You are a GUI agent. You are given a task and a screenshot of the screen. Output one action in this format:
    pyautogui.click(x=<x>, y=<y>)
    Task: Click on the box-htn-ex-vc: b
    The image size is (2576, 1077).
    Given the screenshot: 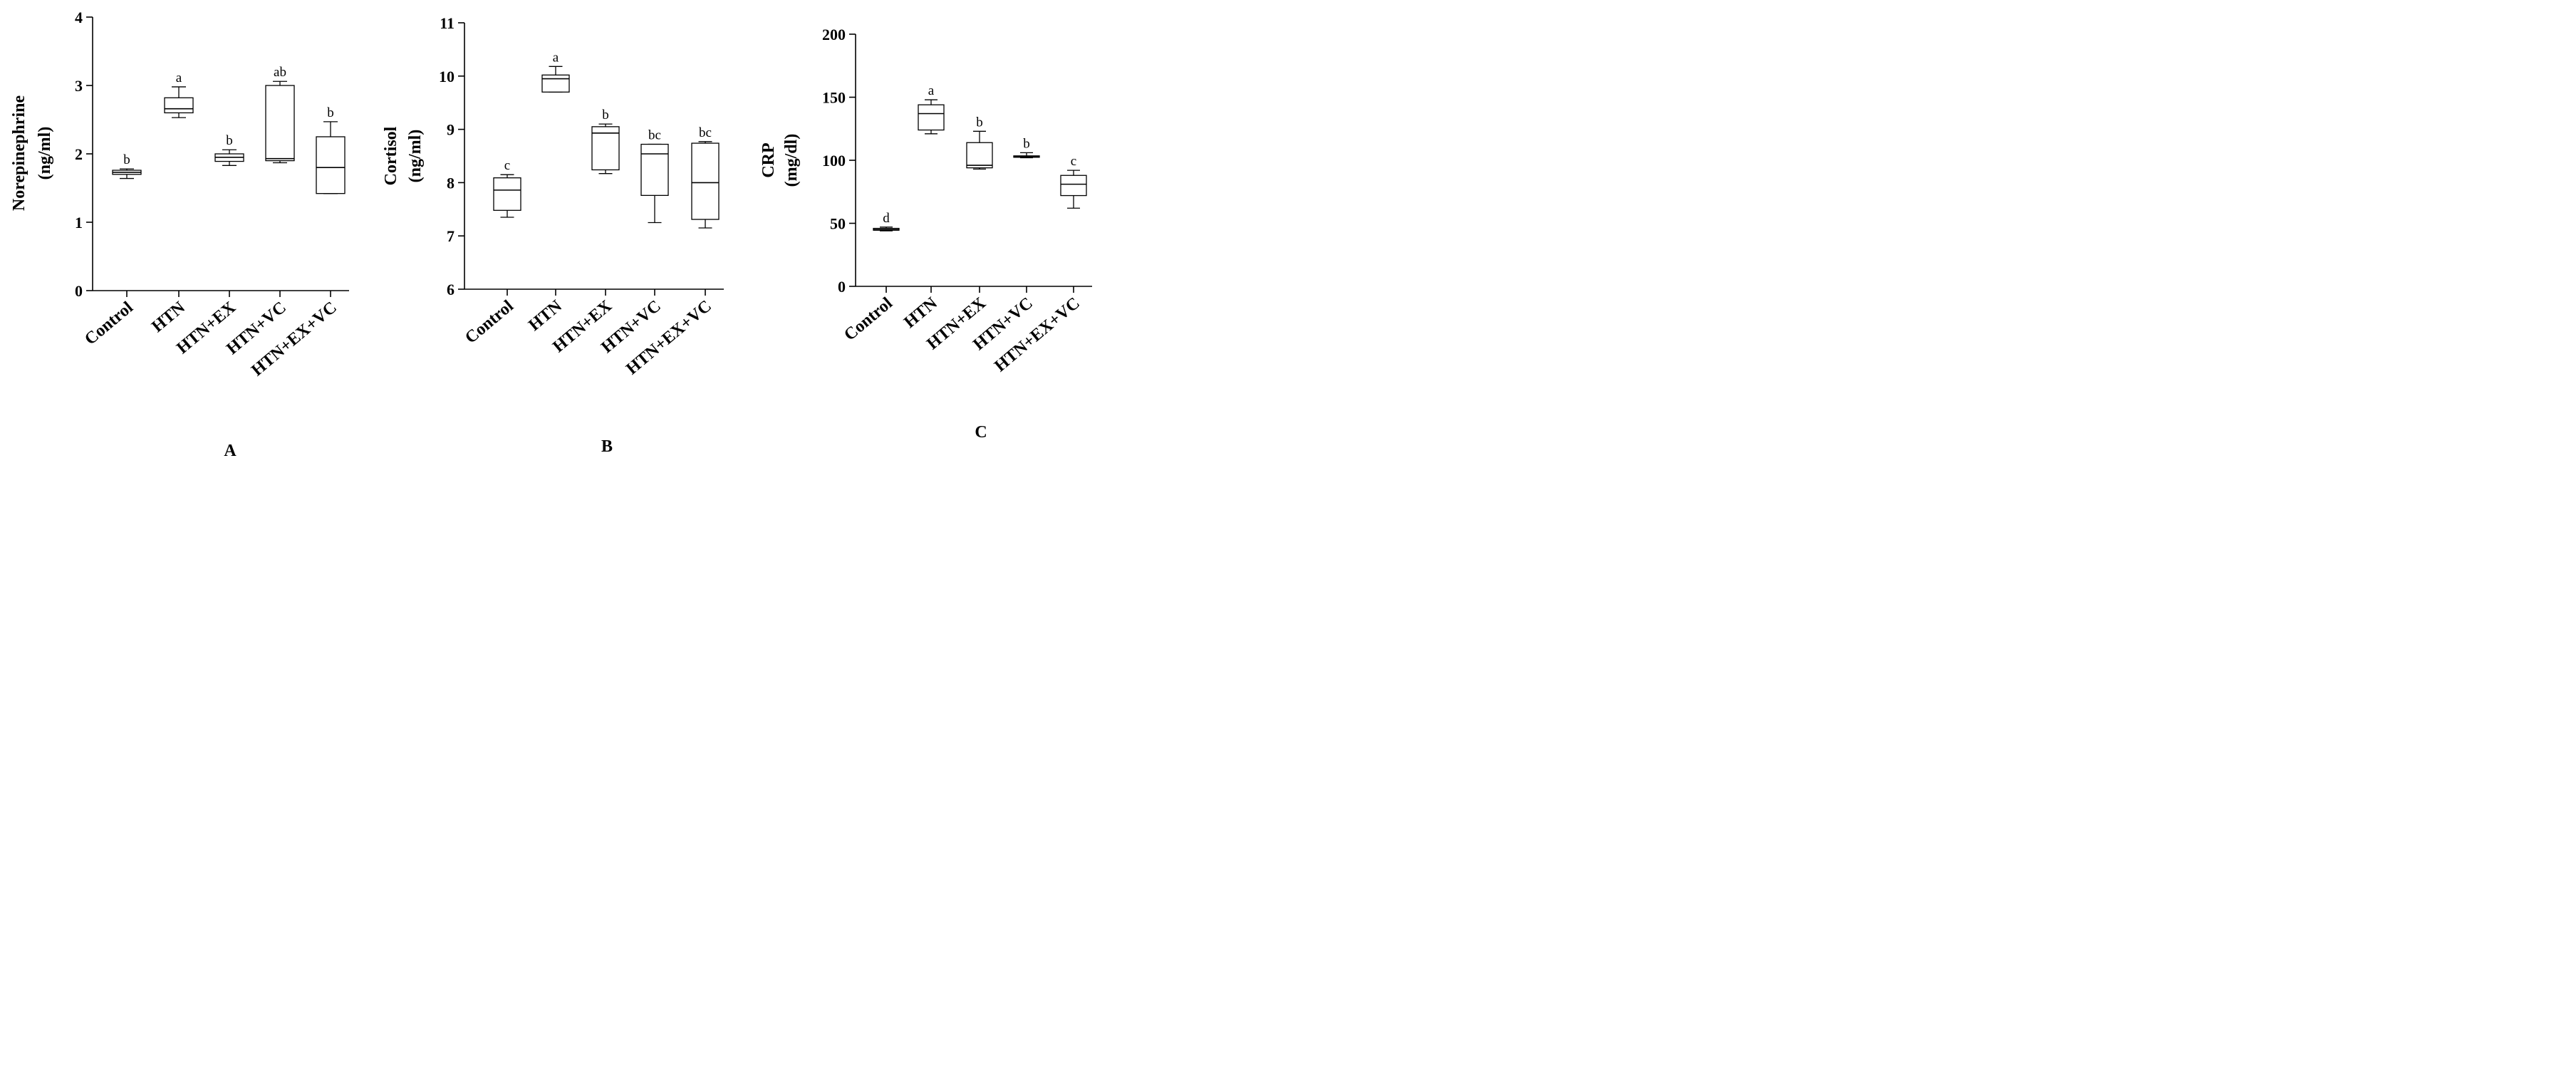 What is the action you would take?
    pyautogui.click(x=331, y=149)
    